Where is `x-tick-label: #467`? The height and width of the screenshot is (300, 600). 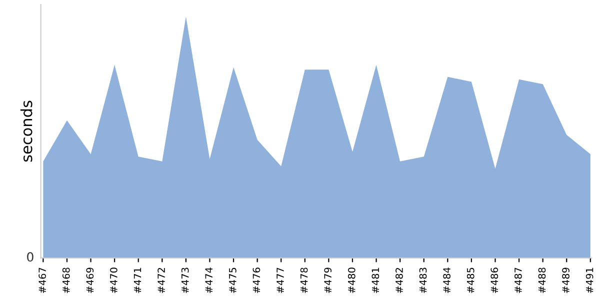
x-tick-label: #467 is located at coordinates (42, 280).